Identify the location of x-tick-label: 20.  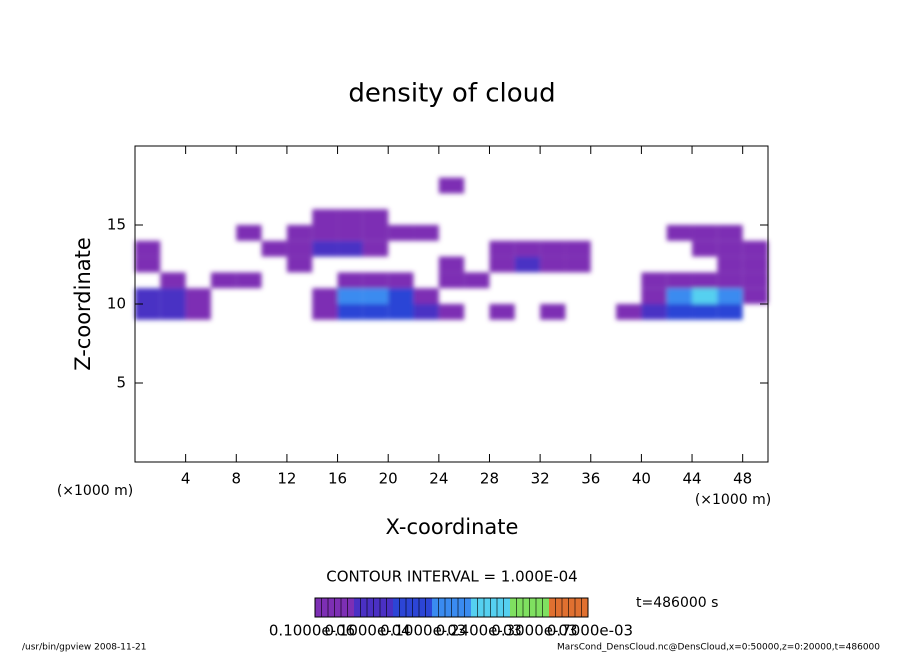
(388, 479).